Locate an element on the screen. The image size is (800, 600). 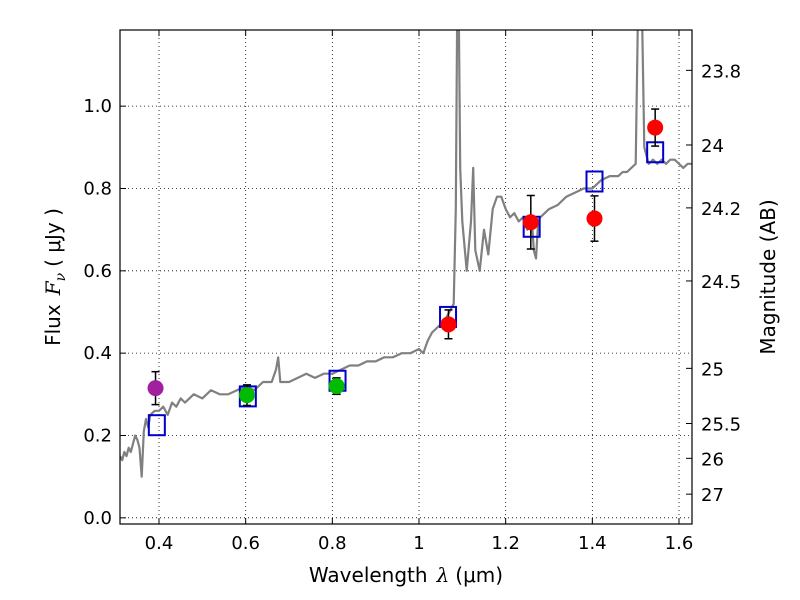
y-axis-label-text: Flux is located at coordinates (53, 325).